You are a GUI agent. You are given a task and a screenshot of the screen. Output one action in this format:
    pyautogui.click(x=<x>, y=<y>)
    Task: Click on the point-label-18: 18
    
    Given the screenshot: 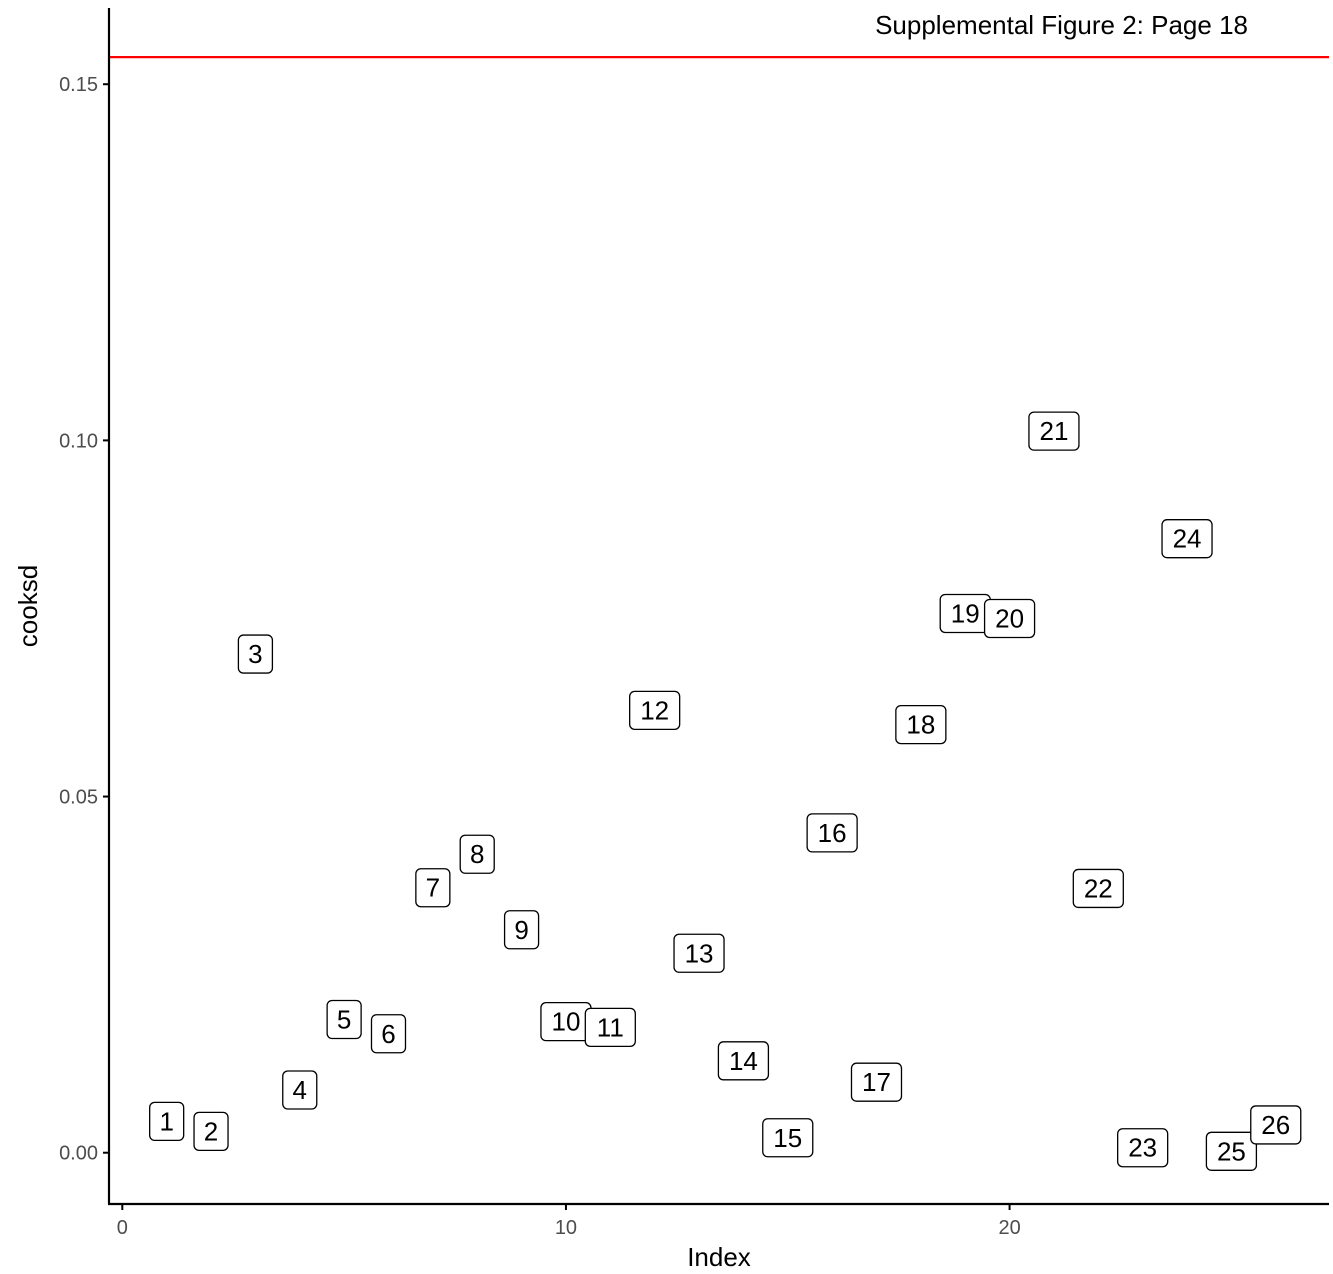 What is the action you would take?
    pyautogui.click(x=921, y=724)
    